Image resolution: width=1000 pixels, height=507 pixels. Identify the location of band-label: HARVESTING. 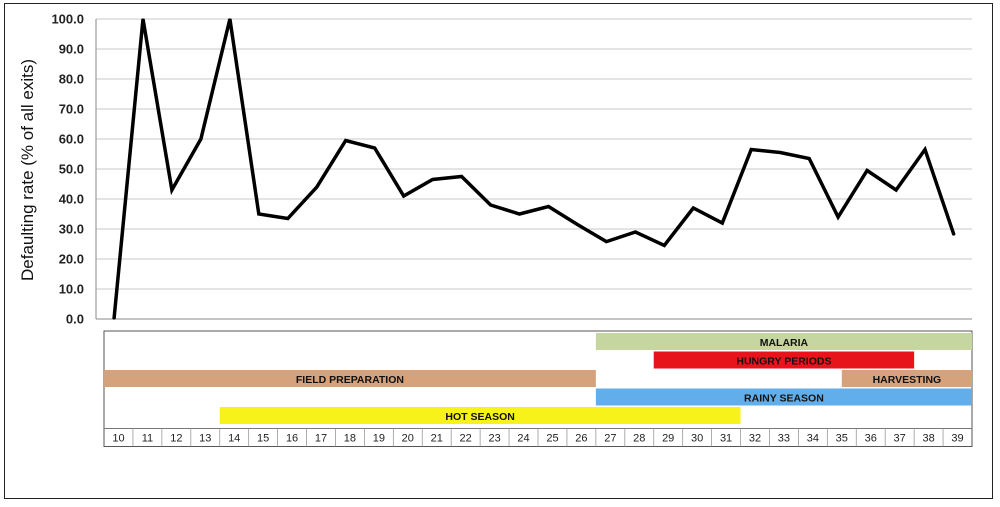
(907, 380).